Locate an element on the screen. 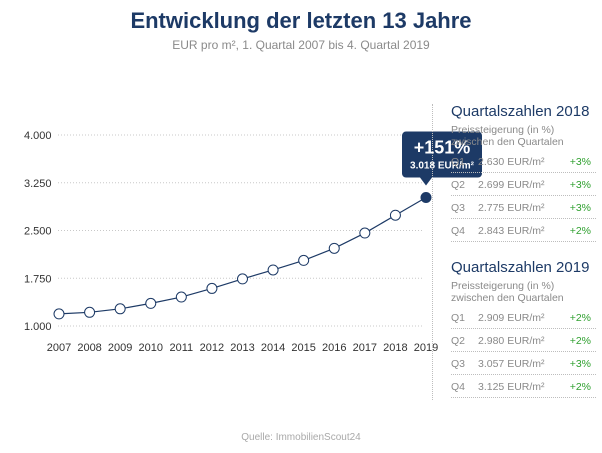 The height and width of the screenshot is (453, 602). x-tick-label: 2008 is located at coordinates (89, 348).